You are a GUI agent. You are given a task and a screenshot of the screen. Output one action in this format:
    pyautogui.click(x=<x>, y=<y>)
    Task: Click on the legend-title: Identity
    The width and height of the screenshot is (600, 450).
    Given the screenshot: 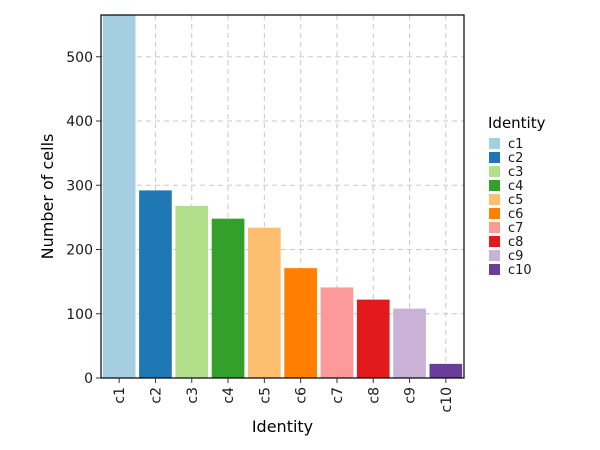 What is the action you would take?
    pyautogui.click(x=517, y=123)
    